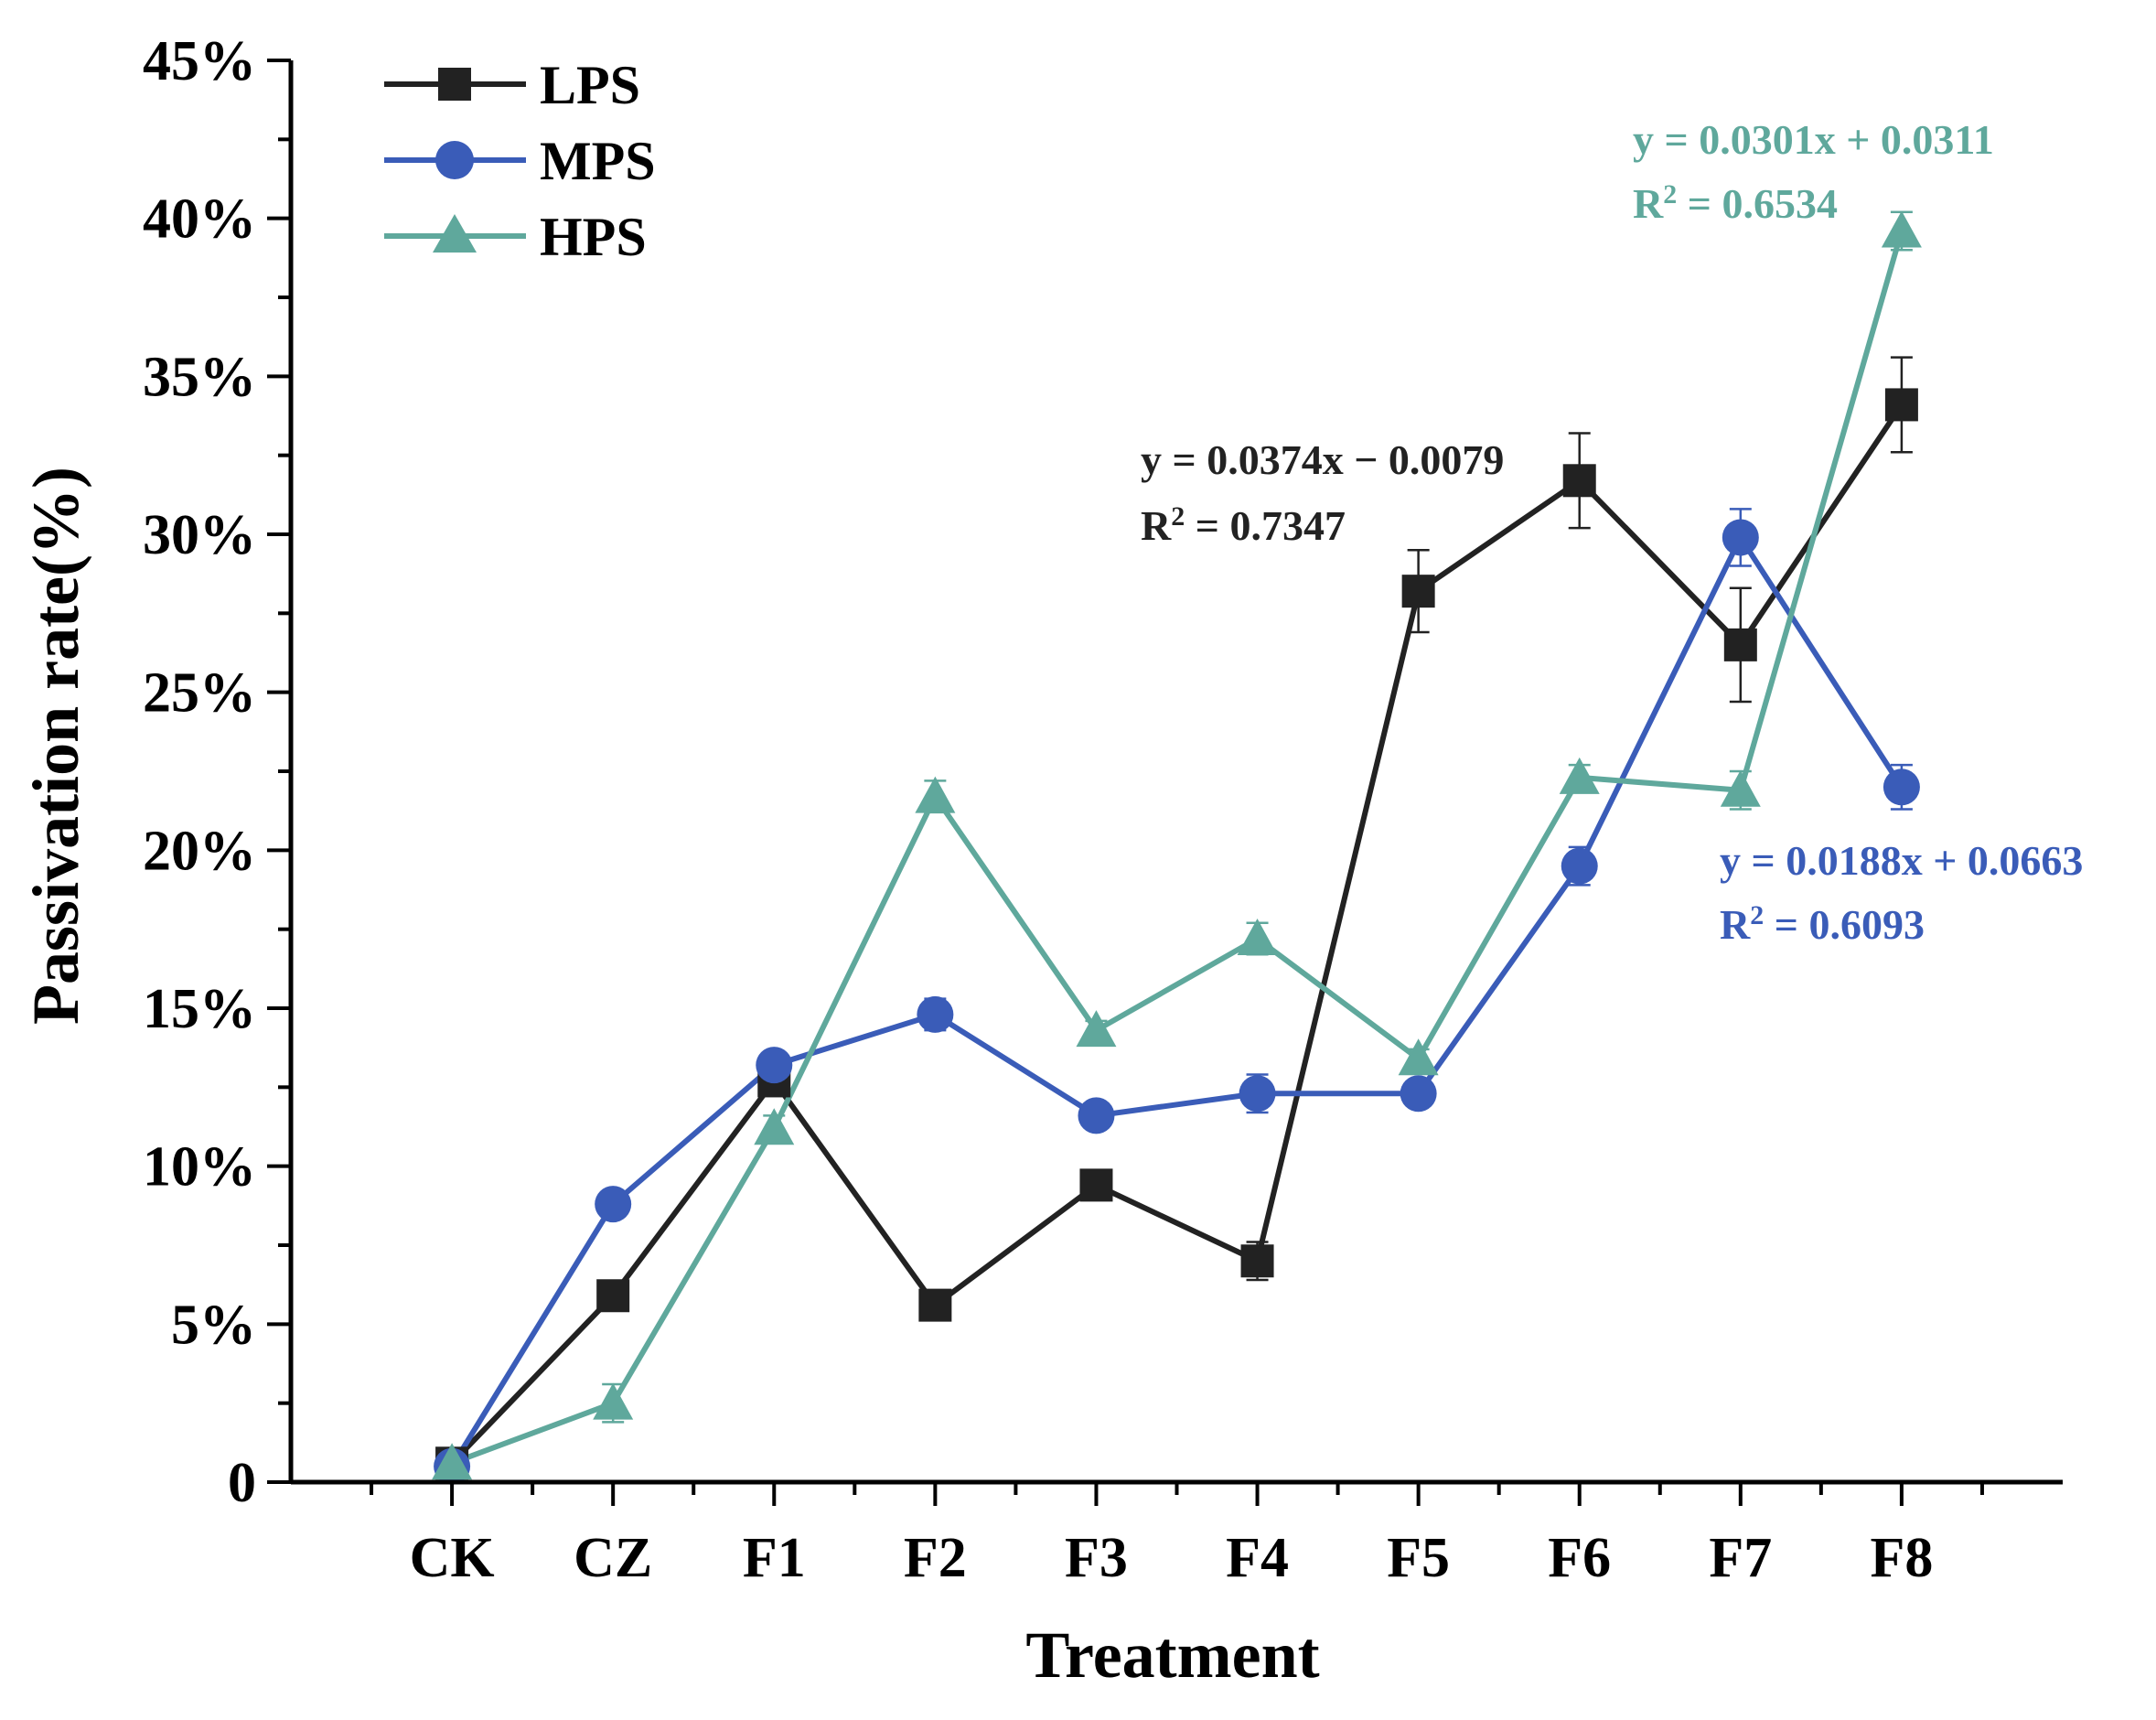 This screenshot has height=1720, width=2156. Describe the element at coordinates (515, 237) in the screenshot. I see `legend-item-hps: HPS` at that location.